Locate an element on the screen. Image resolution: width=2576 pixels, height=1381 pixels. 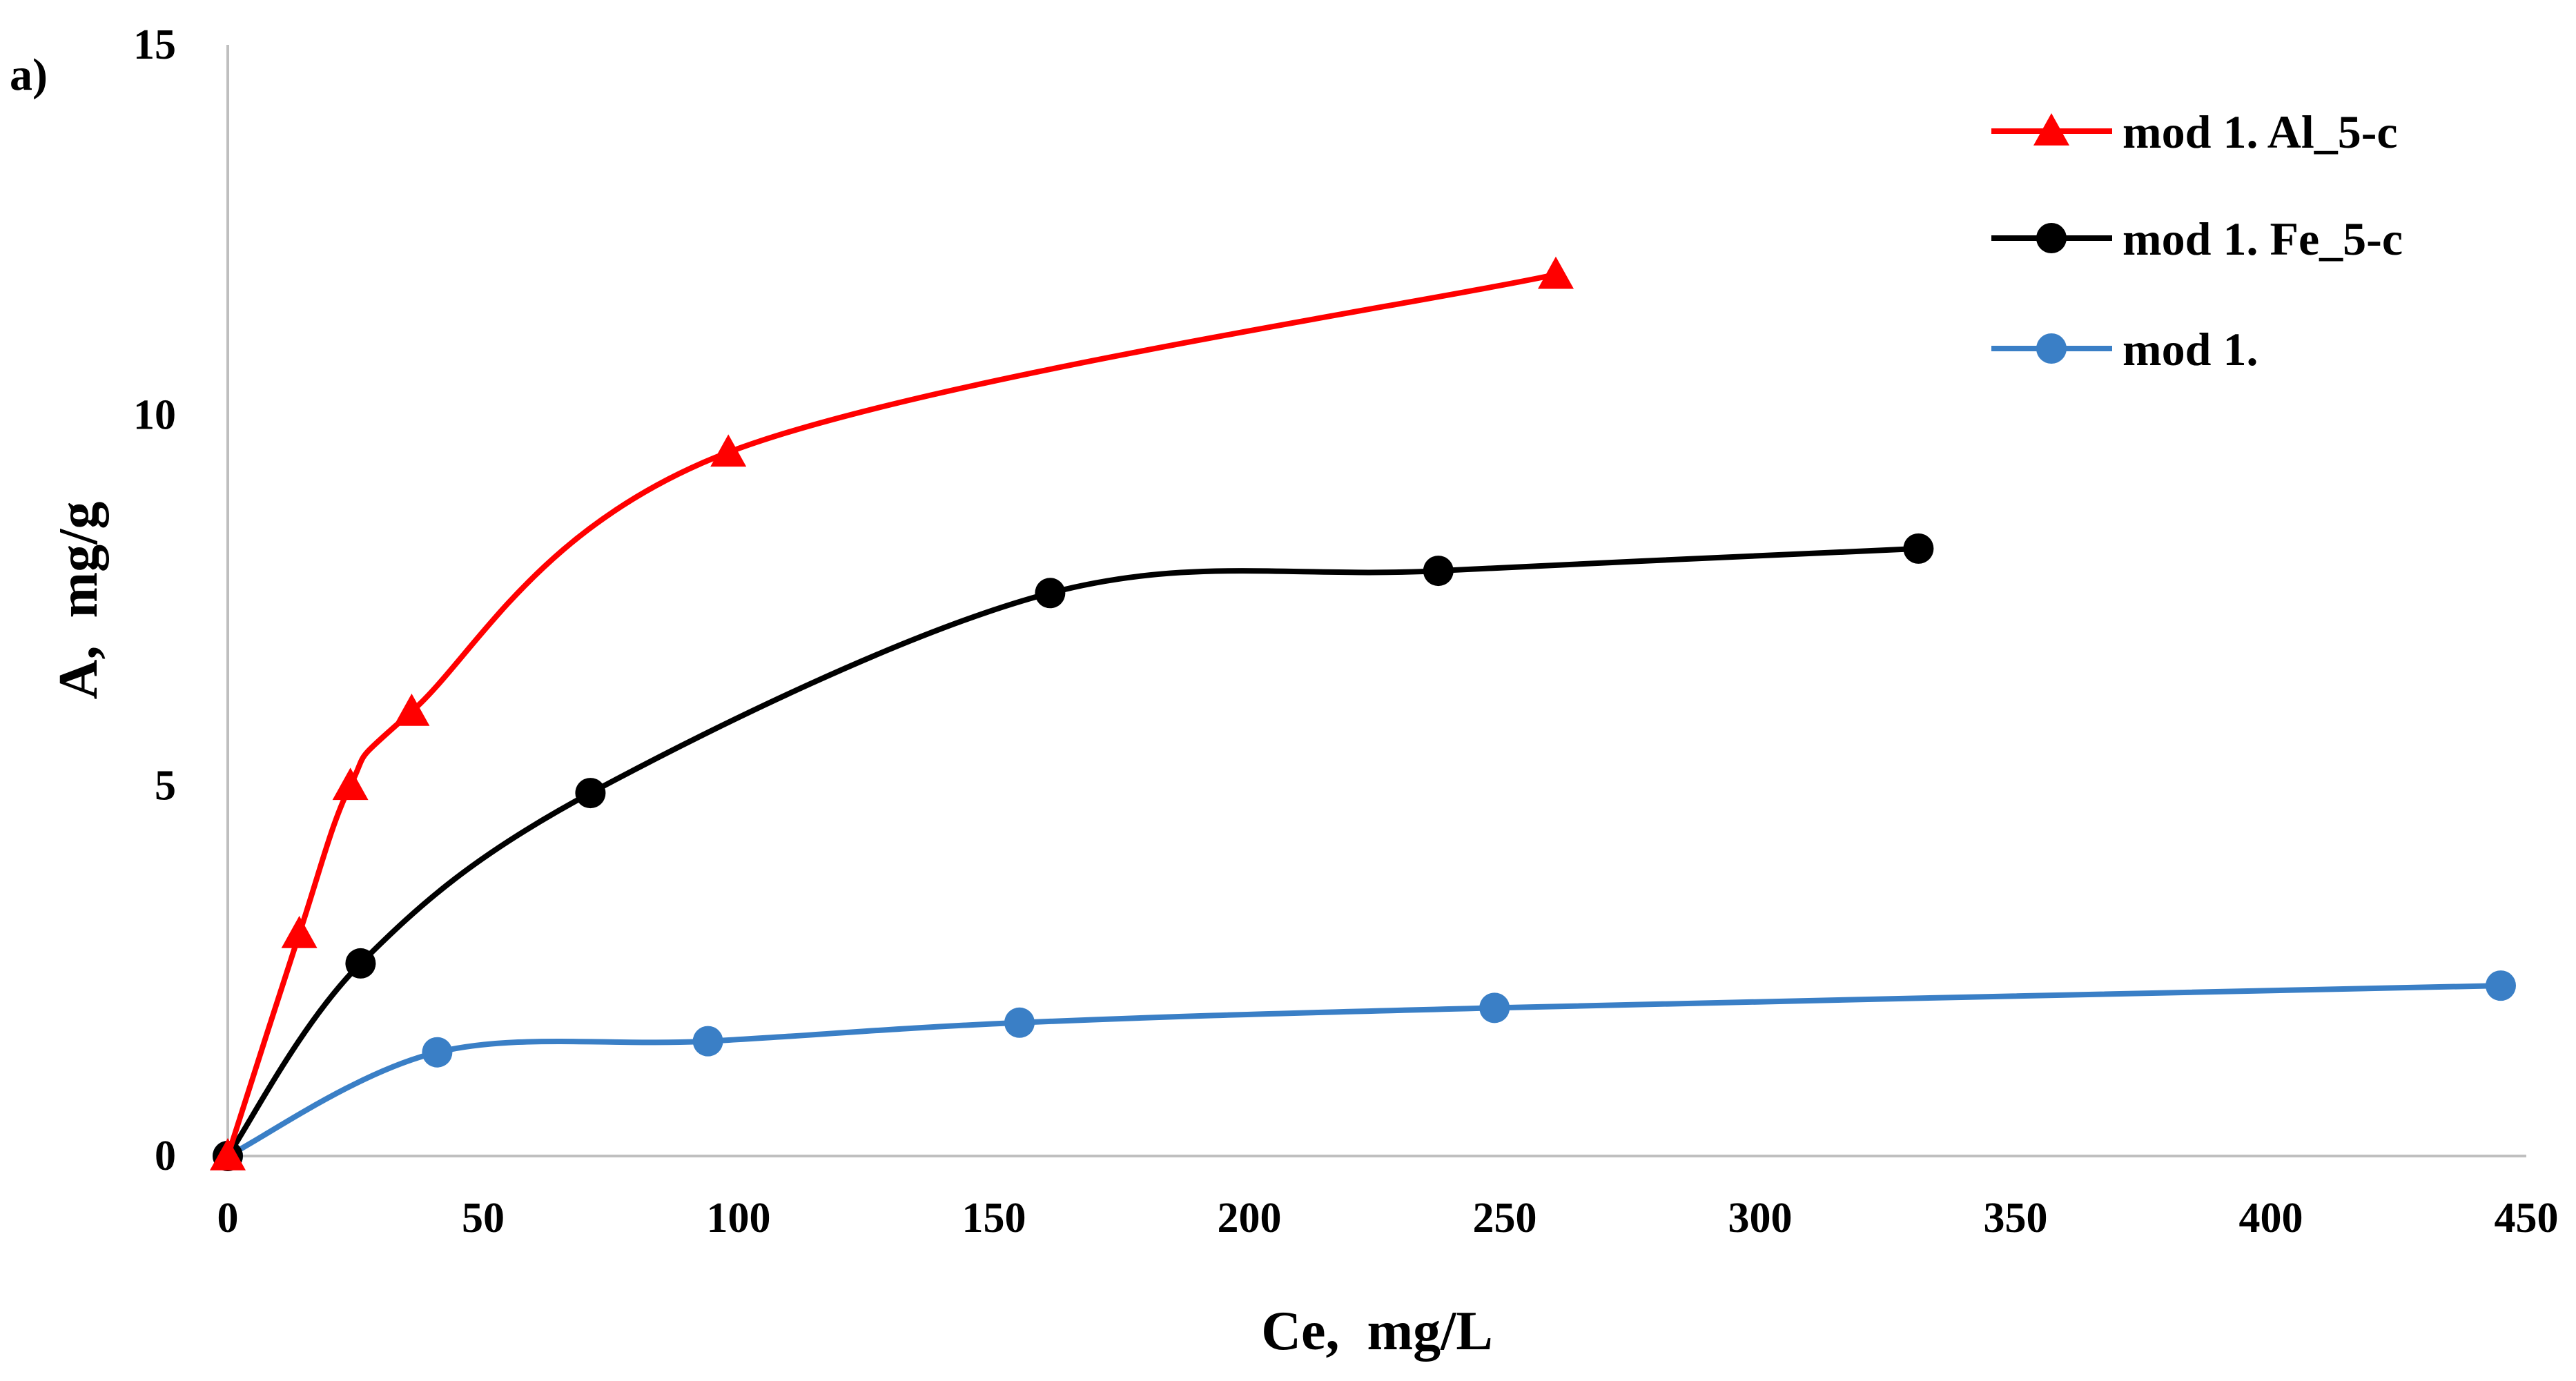
x-tick-label: 300 is located at coordinates (1760, 1218).